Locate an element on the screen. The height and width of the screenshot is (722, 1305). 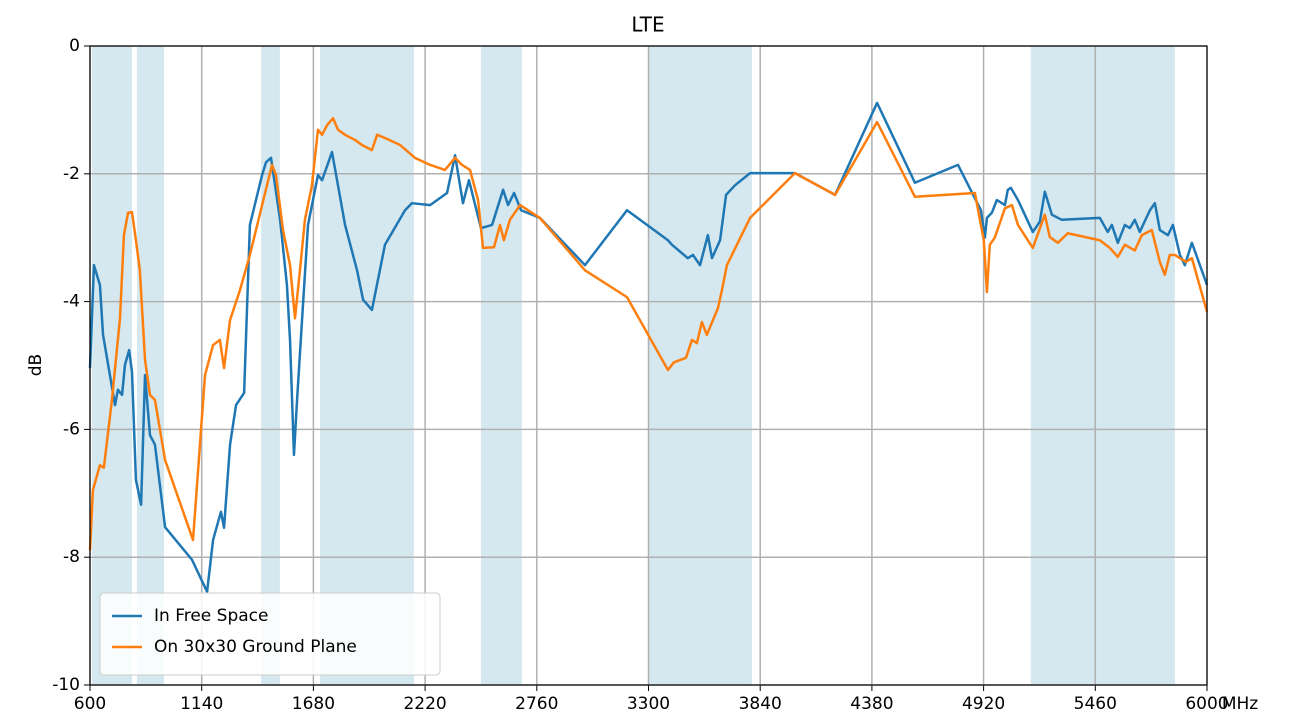
x-tick-label: 2220 is located at coordinates (424, 704).